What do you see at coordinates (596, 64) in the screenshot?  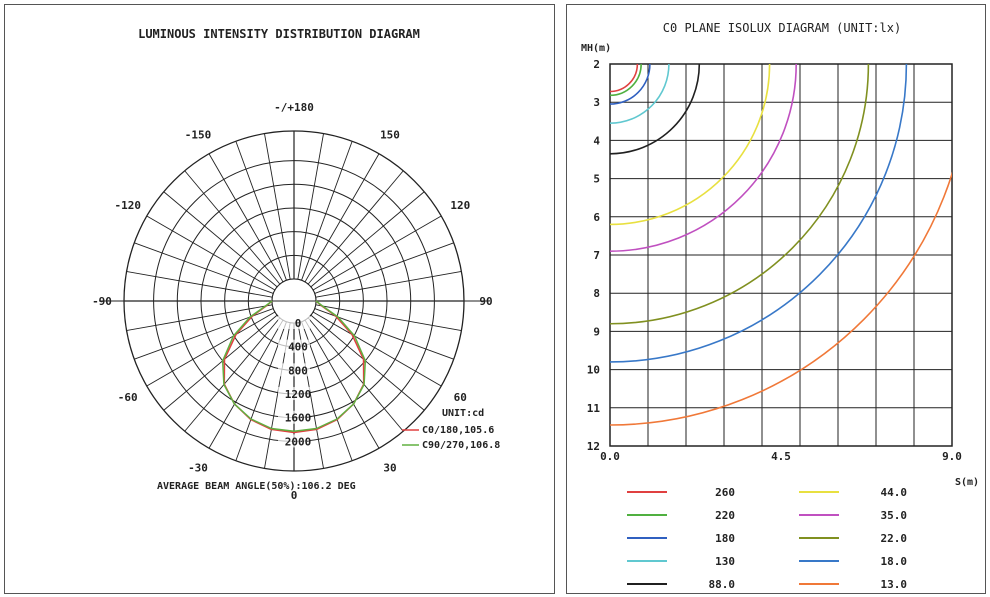 I see `isolux-y-tick-label: 2` at bounding box center [596, 64].